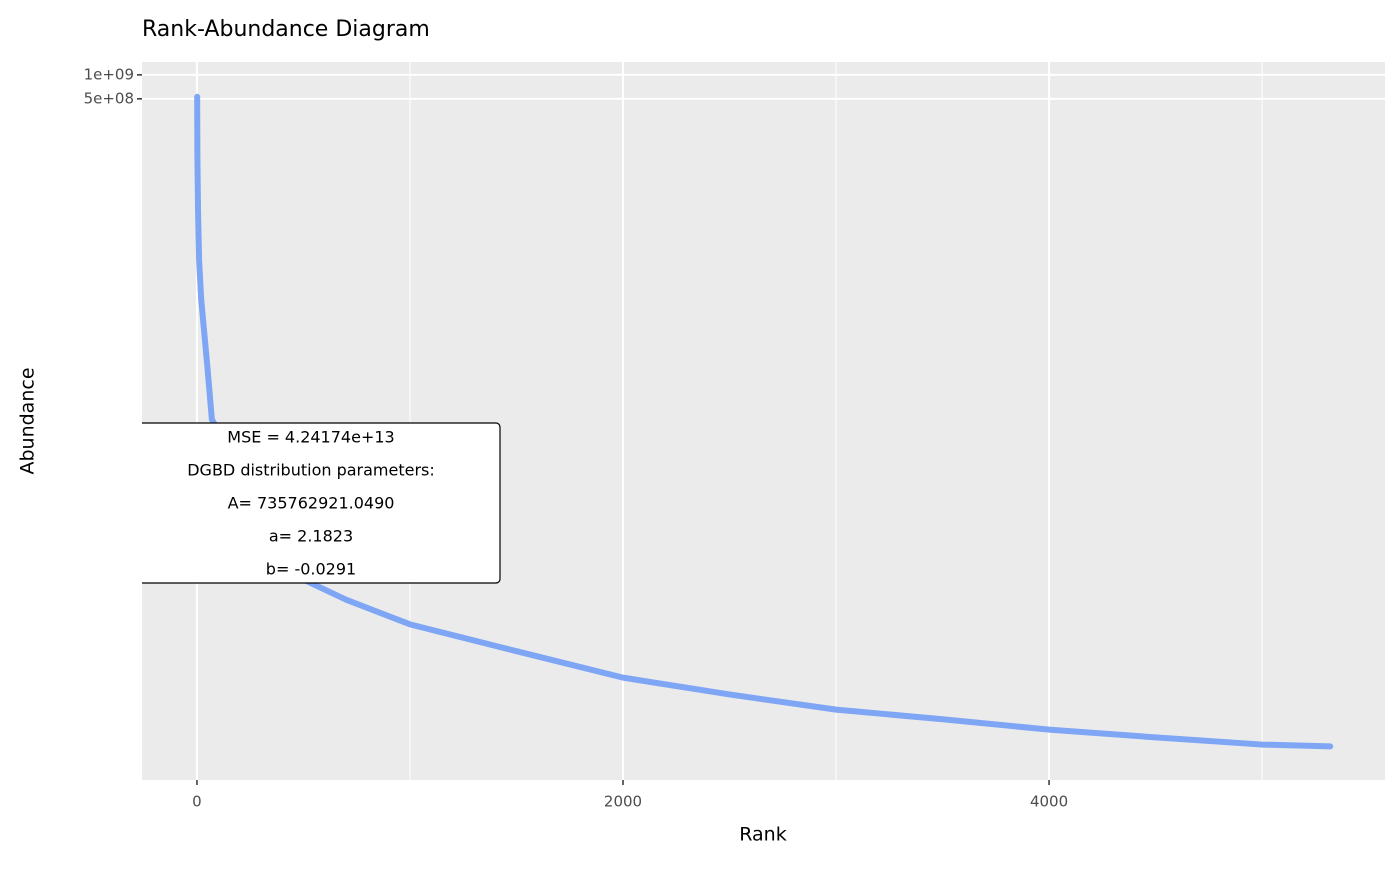 This screenshot has width=1400, height=869. What do you see at coordinates (28, 420) in the screenshot?
I see `y-axis-title: Abundance` at bounding box center [28, 420].